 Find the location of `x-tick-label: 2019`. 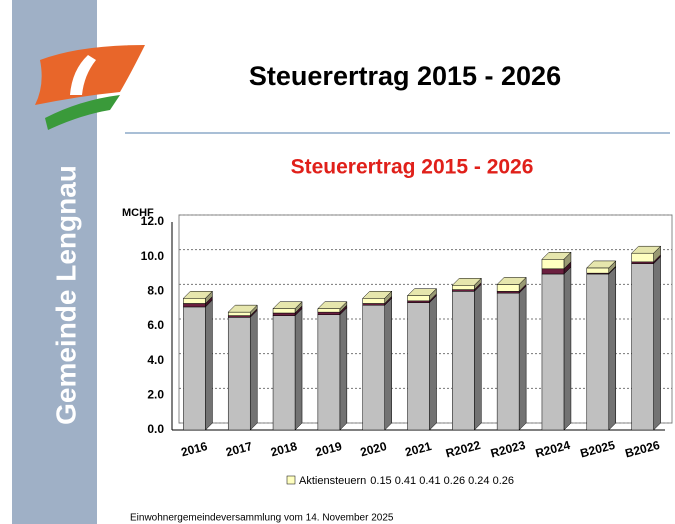

x-tick-label: 2019 is located at coordinates (329, 449).